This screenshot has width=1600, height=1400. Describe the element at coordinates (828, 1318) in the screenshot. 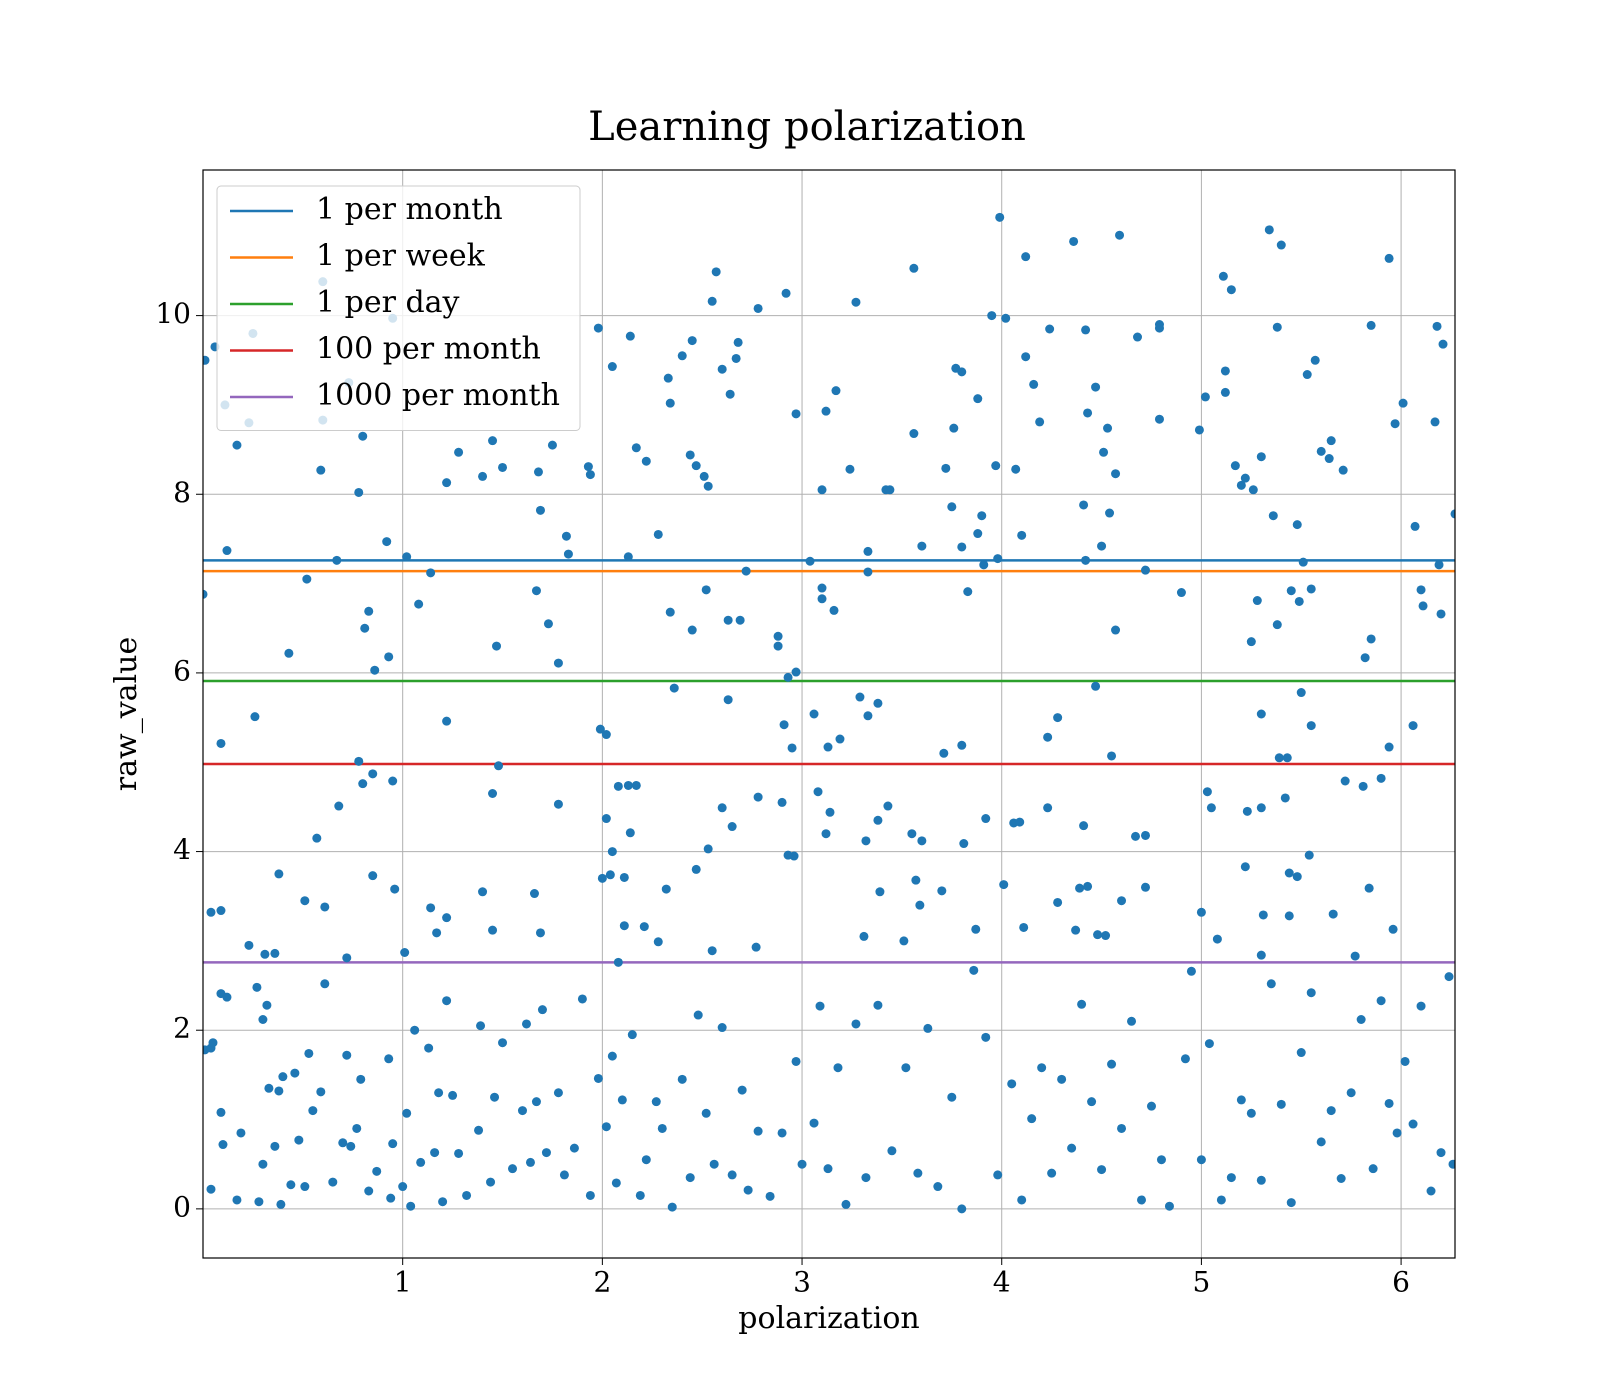

I see `x-axis-label: polarization` at that location.